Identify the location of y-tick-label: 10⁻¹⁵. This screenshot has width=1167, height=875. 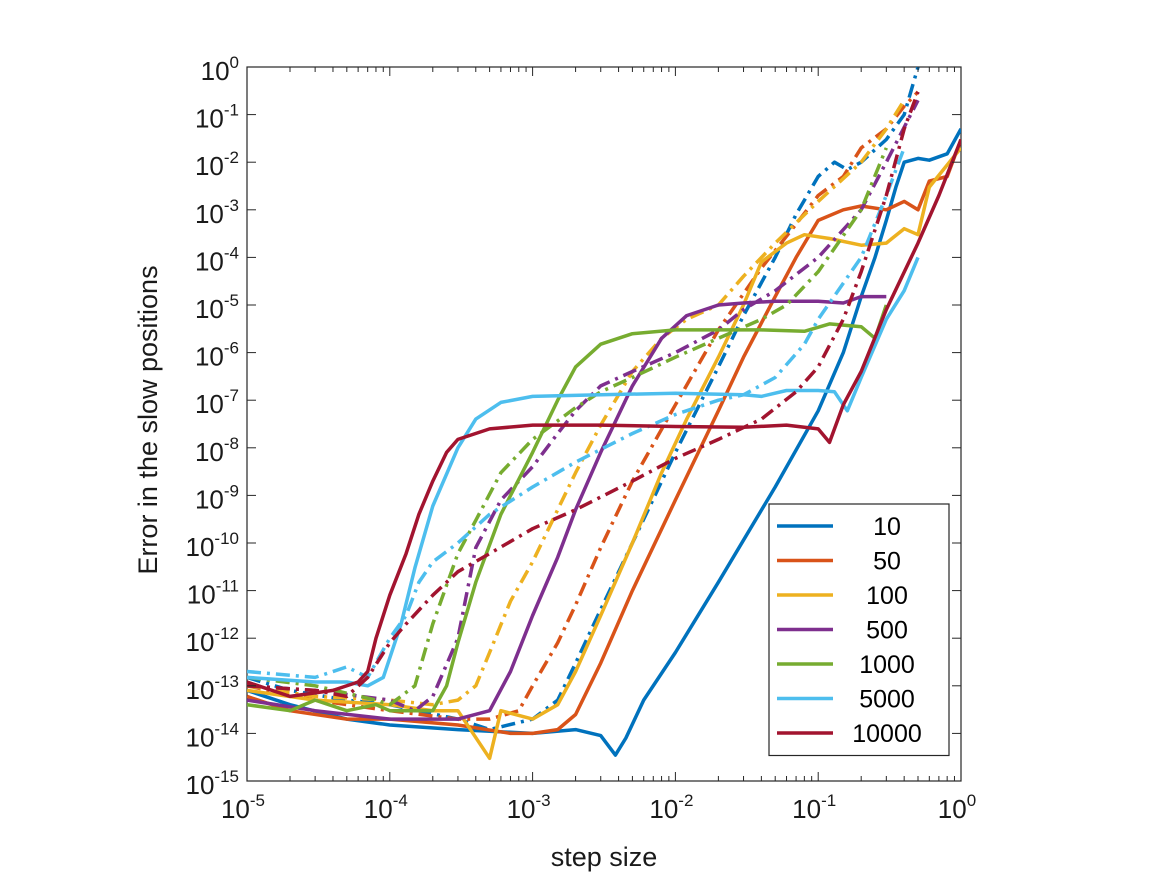
(213, 783).